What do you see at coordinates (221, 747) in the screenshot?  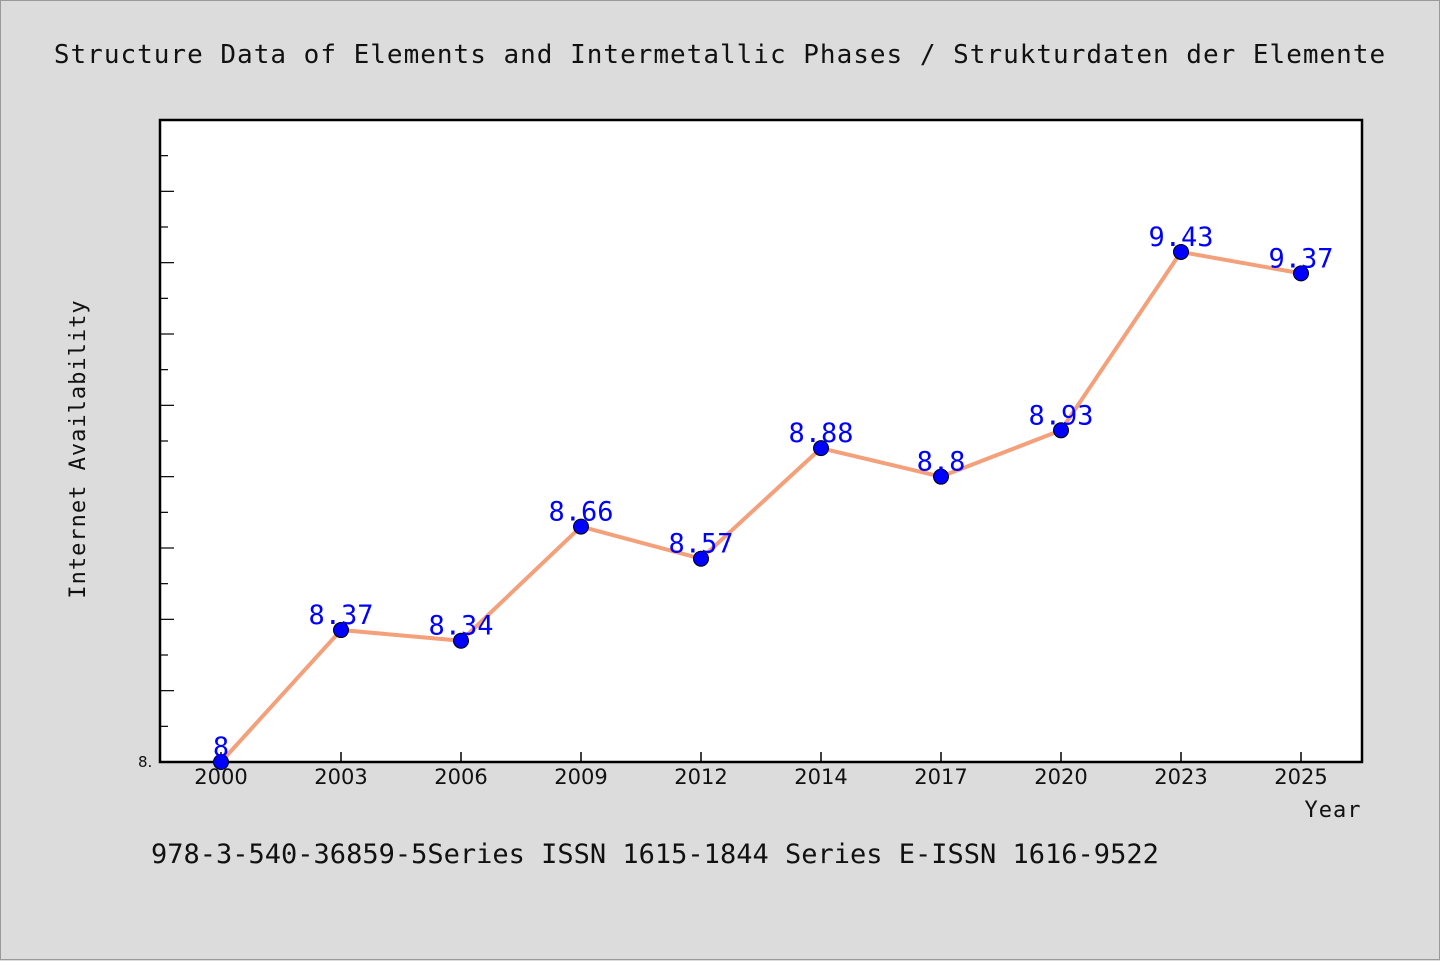 I see `data-label: 8` at bounding box center [221, 747].